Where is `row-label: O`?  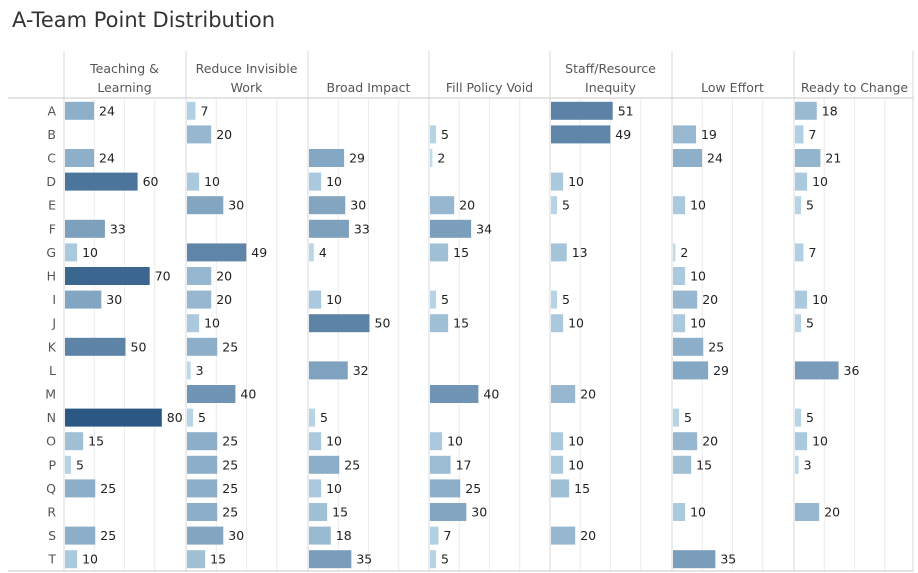
row-label: O is located at coordinates (51, 441).